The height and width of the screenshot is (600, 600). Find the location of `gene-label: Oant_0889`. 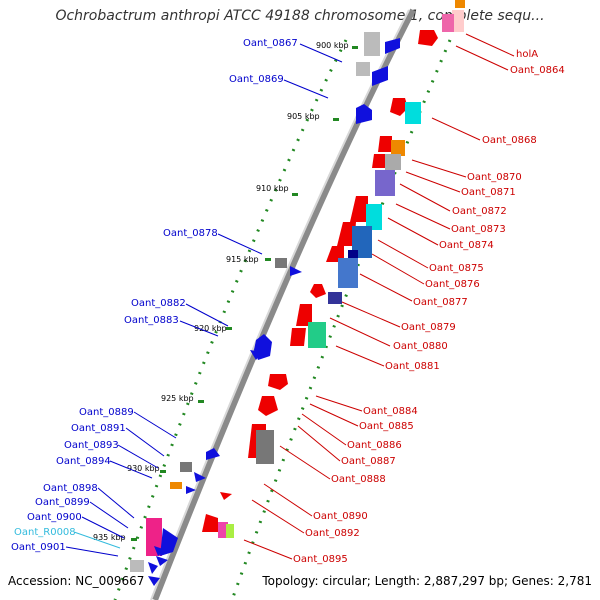

gene-label: Oant_0889 is located at coordinates (106, 412).